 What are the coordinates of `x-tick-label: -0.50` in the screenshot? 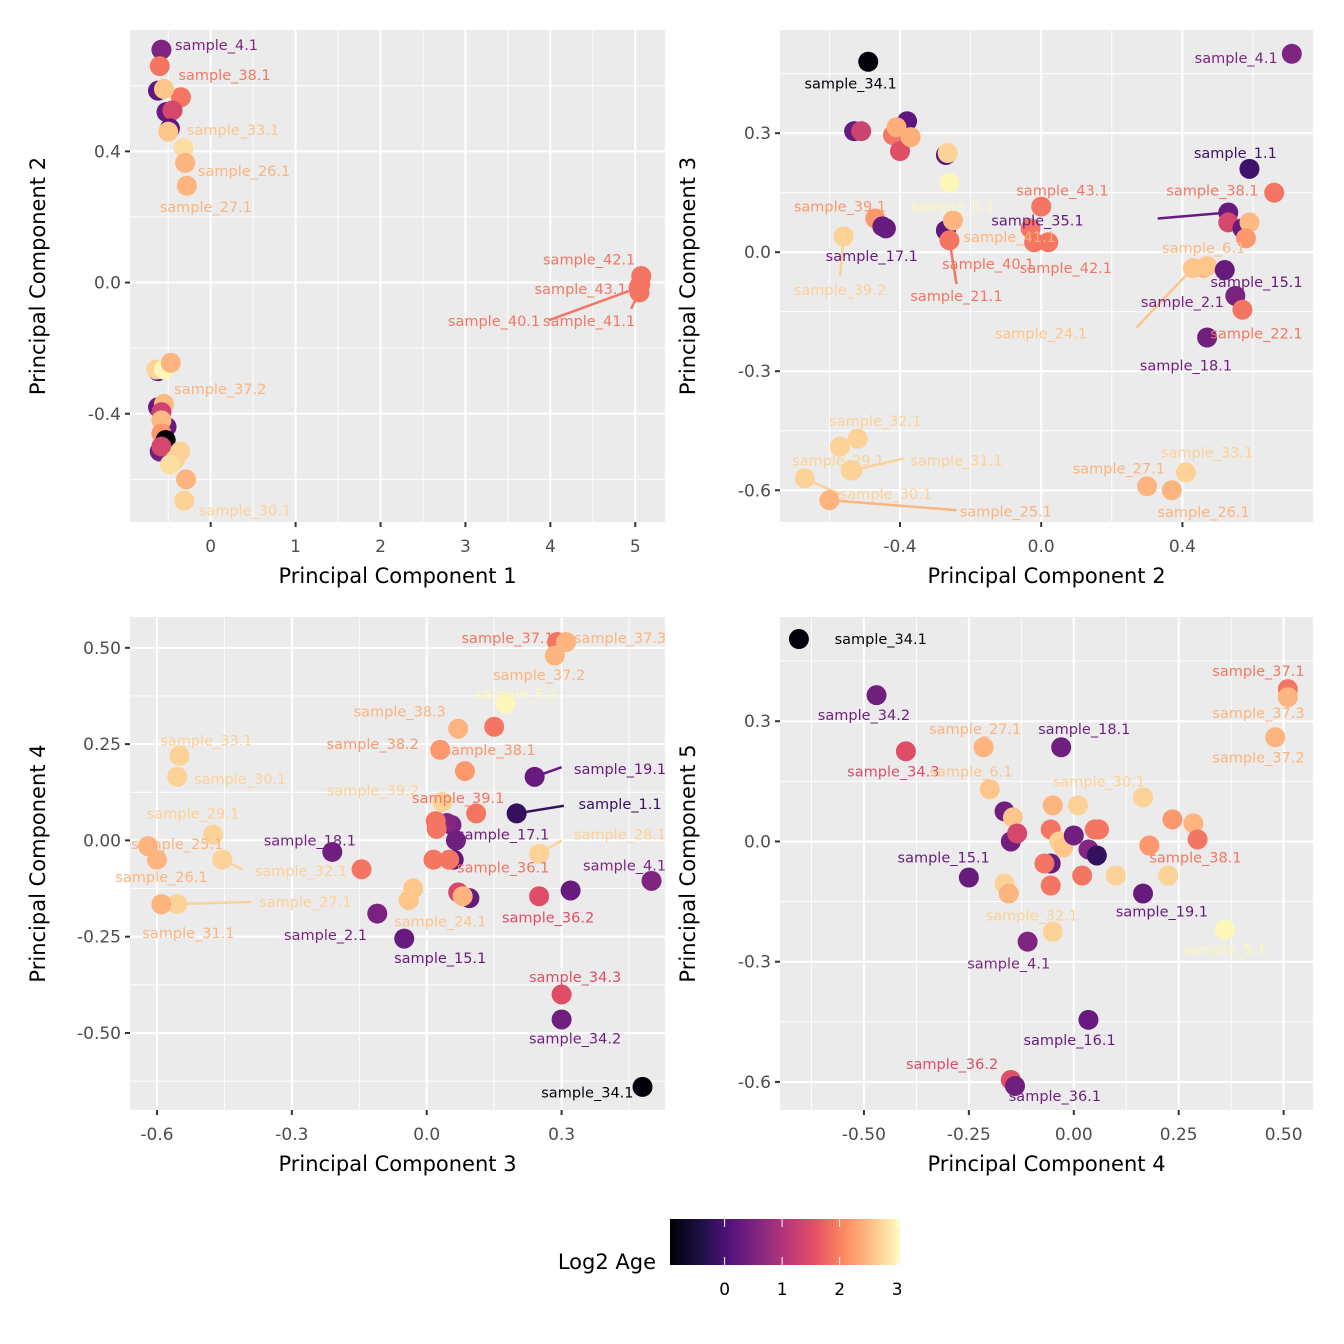 It's located at (864, 1135).